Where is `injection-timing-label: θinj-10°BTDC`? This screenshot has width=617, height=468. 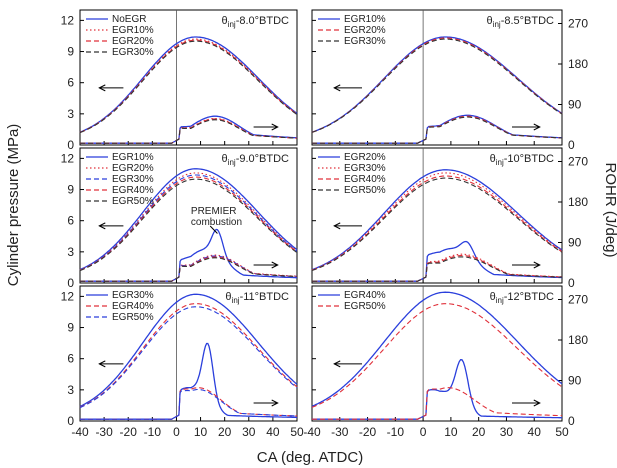
injection-timing-label: θinj-10°BTDC is located at coordinates (522, 160).